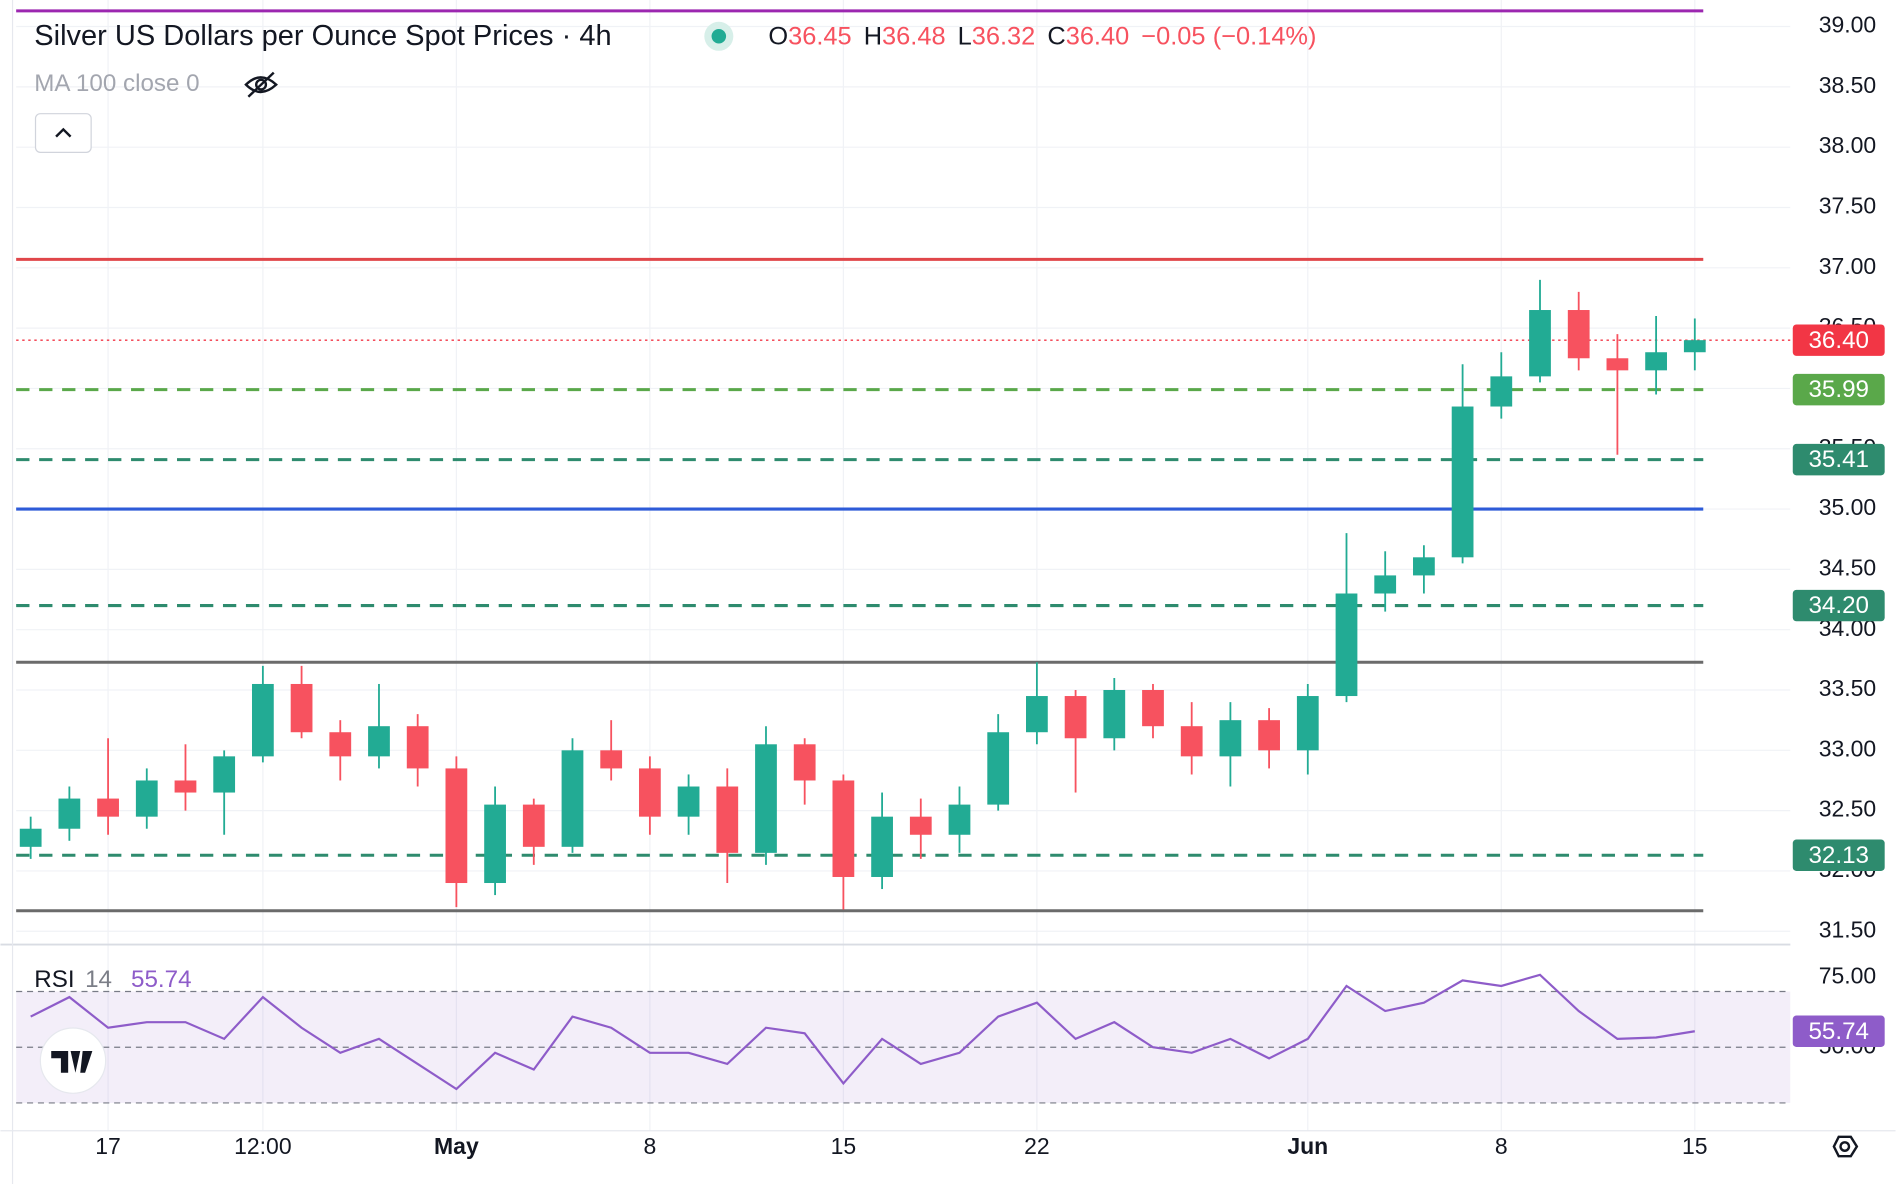 The width and height of the screenshot is (1896, 1189). I want to click on settings-icon, so click(1845, 1146).